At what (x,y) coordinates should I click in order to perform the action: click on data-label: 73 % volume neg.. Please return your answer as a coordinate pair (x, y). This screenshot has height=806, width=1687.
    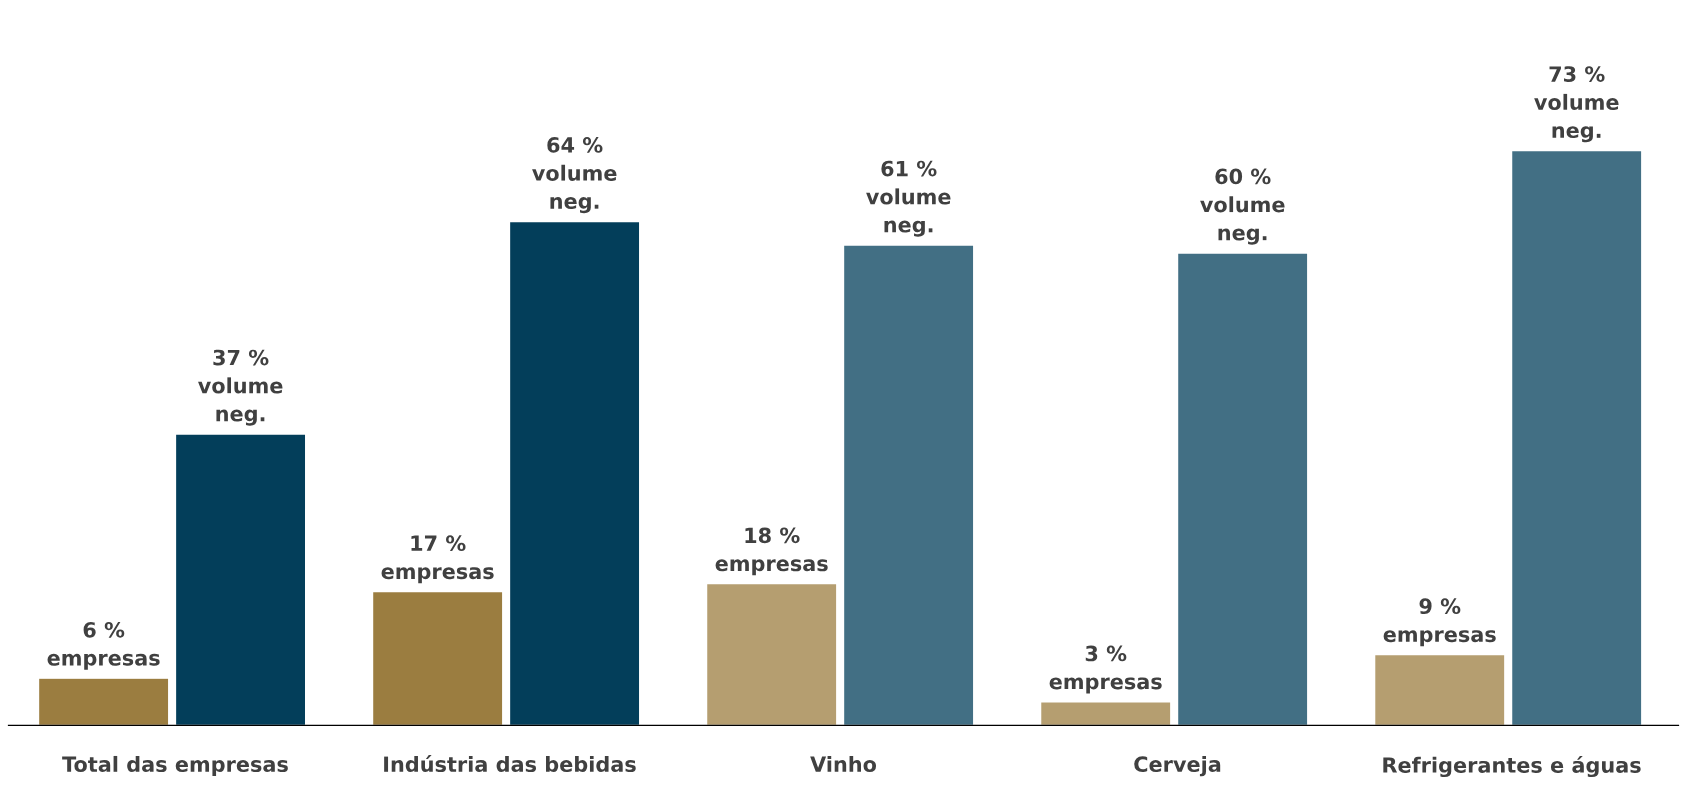
    Looking at the image, I should click on (1576, 104).